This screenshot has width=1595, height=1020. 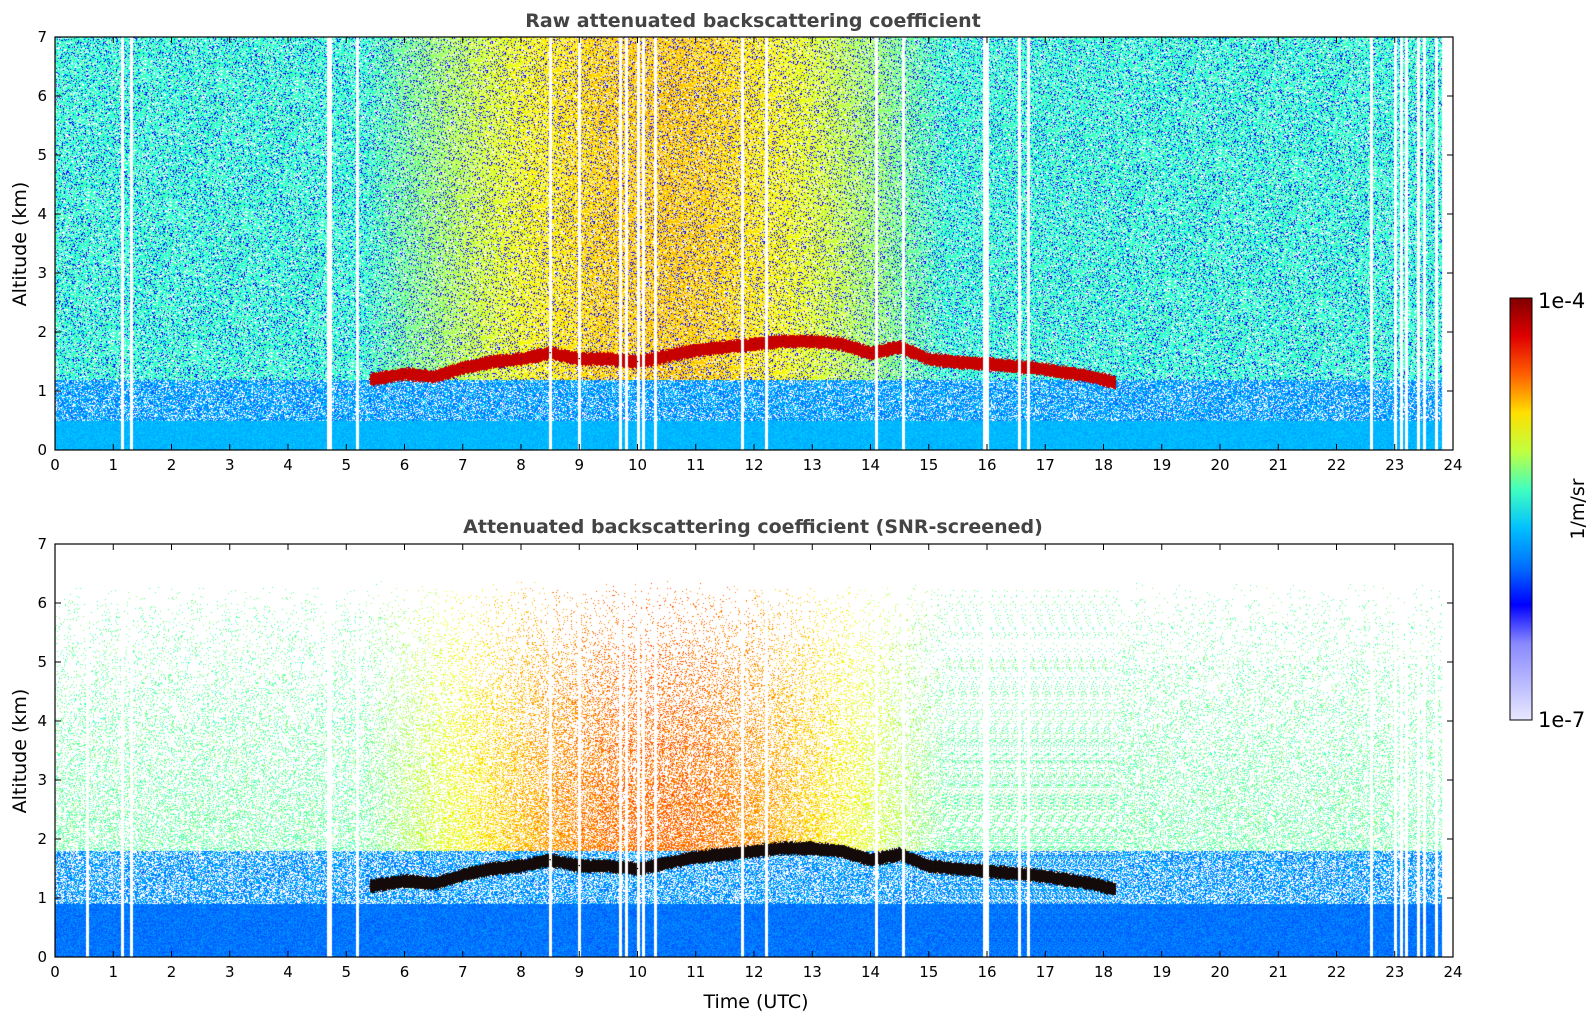 What do you see at coordinates (1394, 465) in the screenshot?
I see `x-tick-label: 23` at bounding box center [1394, 465].